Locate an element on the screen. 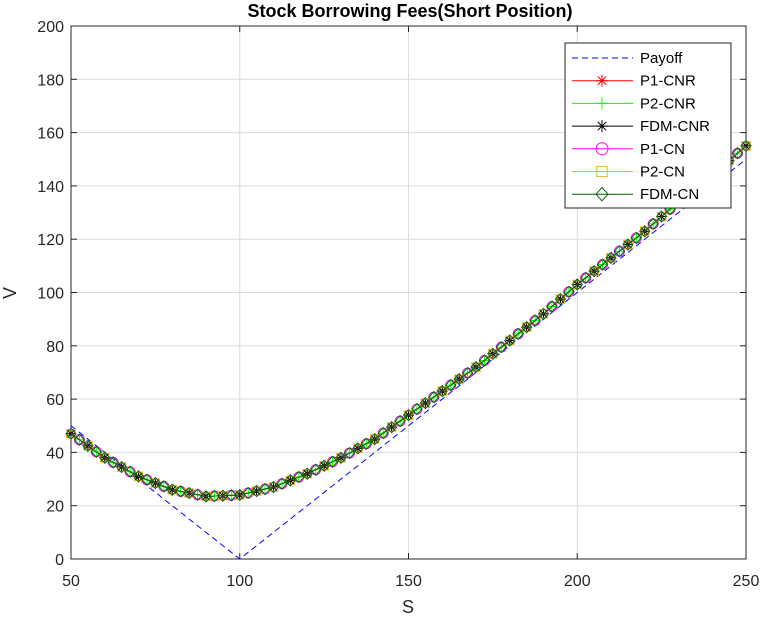  y-tick-label: 0 is located at coordinates (59, 560).